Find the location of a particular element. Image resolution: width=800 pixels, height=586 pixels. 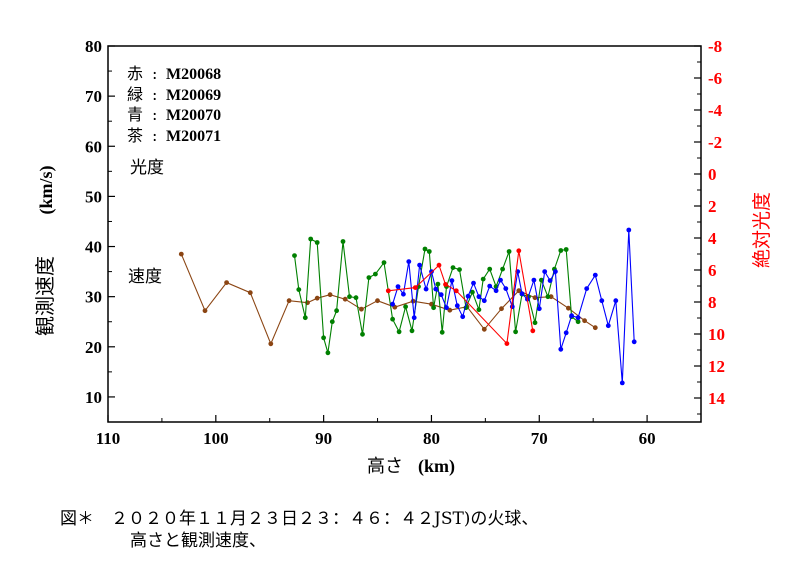

legend-id: M20069 is located at coordinates (193, 95).